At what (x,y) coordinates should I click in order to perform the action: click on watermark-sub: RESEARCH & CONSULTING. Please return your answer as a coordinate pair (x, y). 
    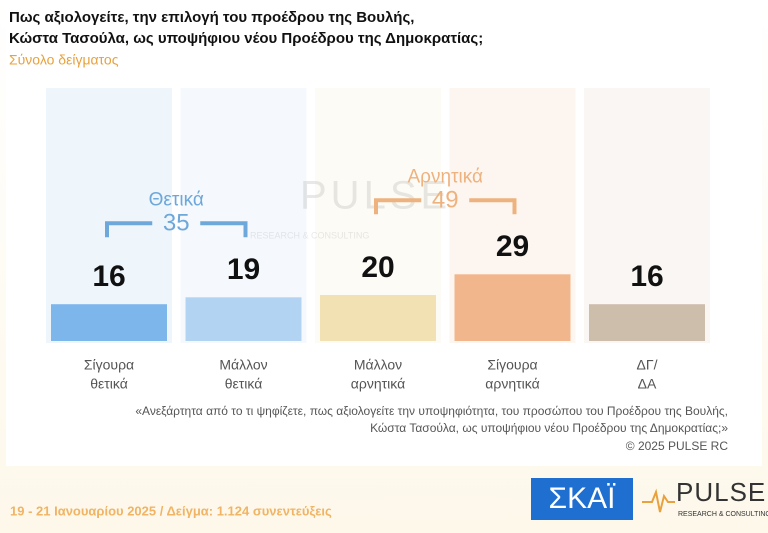
    Looking at the image, I should click on (309, 235).